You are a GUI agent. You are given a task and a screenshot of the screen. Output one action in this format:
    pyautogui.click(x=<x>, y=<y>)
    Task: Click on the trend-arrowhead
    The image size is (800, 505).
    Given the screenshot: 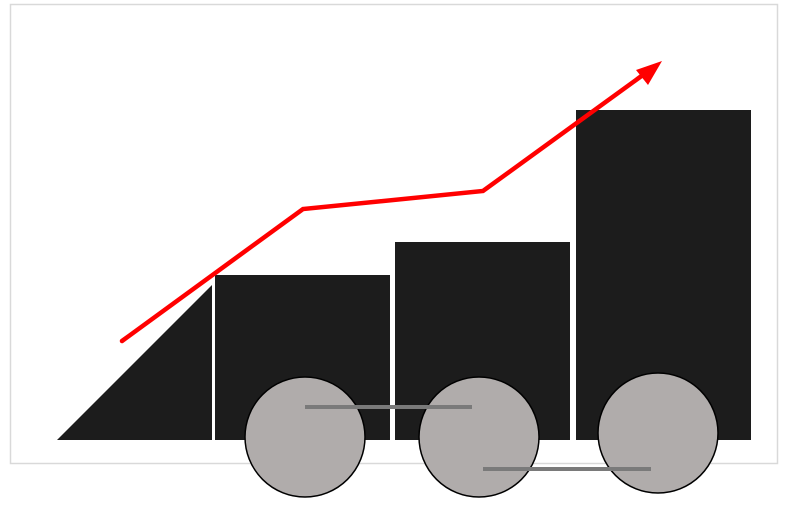 What is the action you would take?
    pyautogui.click(x=649, y=73)
    